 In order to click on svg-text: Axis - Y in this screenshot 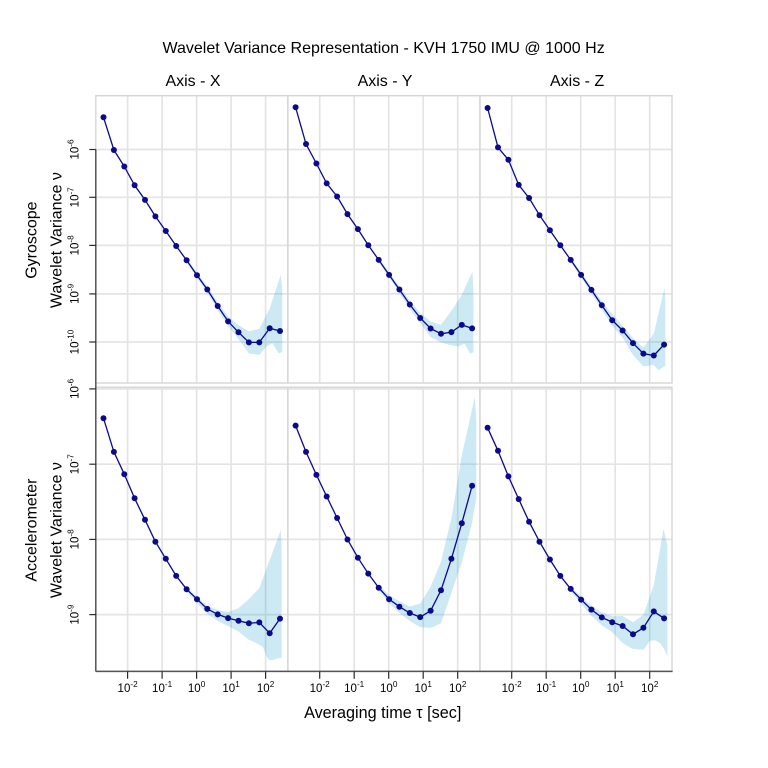, I will do `click(385, 81)`.